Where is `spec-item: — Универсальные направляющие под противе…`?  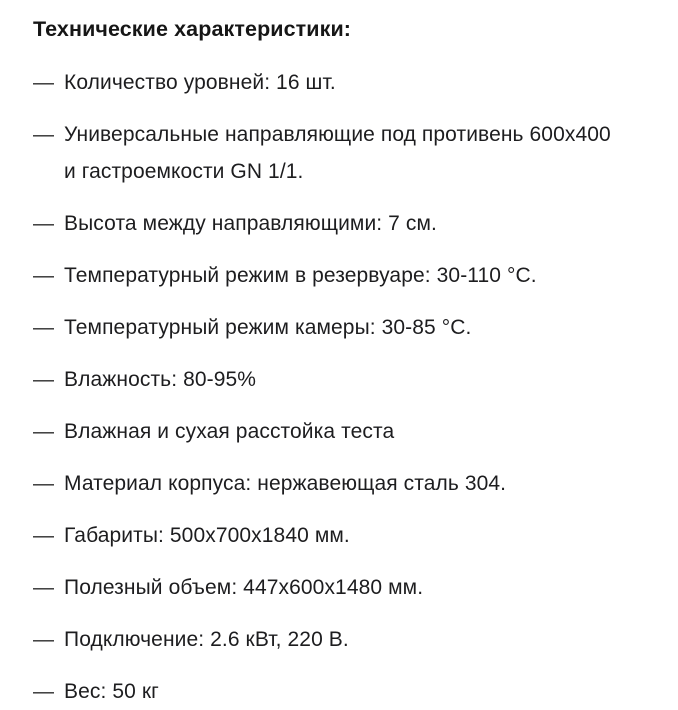 spec-item: — Универсальные направляющие под противе… is located at coordinates (345, 153).